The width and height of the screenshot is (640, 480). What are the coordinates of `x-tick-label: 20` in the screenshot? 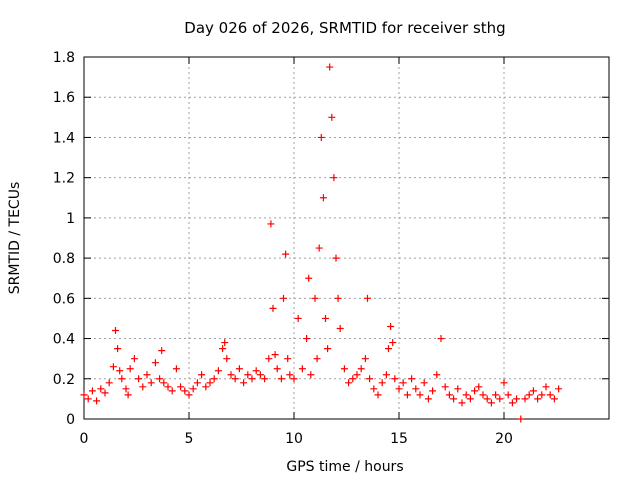 It's located at (504, 439).